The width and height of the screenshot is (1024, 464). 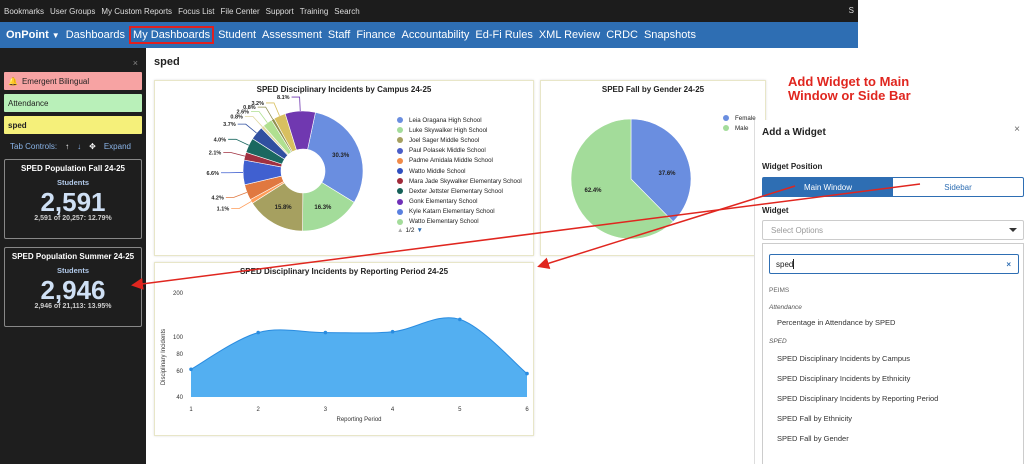 What do you see at coordinates (237, 35) in the screenshot?
I see `nav-student: Student` at bounding box center [237, 35].